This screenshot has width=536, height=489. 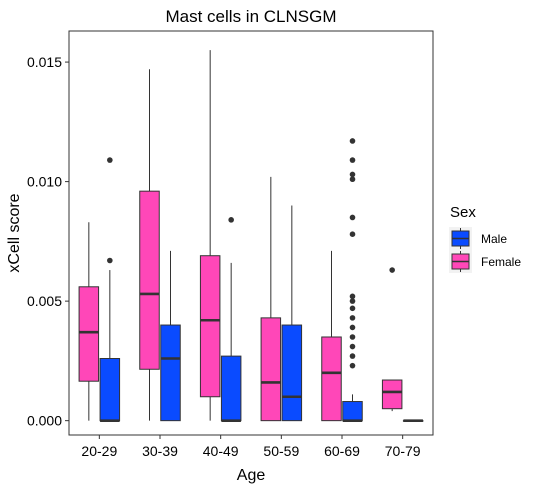 I want to click on legend-title: Sex, so click(x=463, y=212).